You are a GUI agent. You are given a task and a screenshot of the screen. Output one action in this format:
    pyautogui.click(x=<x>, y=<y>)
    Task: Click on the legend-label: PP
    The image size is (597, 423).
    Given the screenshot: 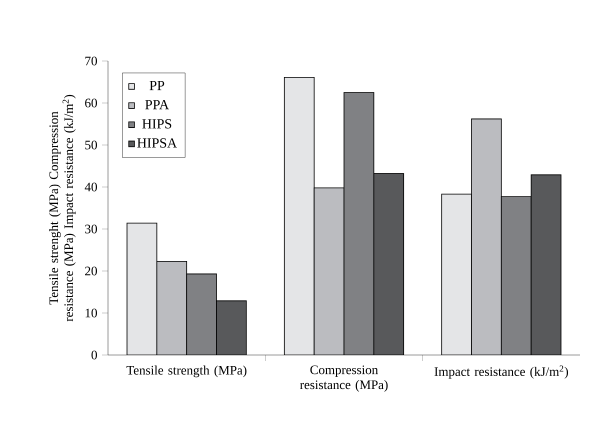 What is the action you would take?
    pyautogui.click(x=157, y=85)
    